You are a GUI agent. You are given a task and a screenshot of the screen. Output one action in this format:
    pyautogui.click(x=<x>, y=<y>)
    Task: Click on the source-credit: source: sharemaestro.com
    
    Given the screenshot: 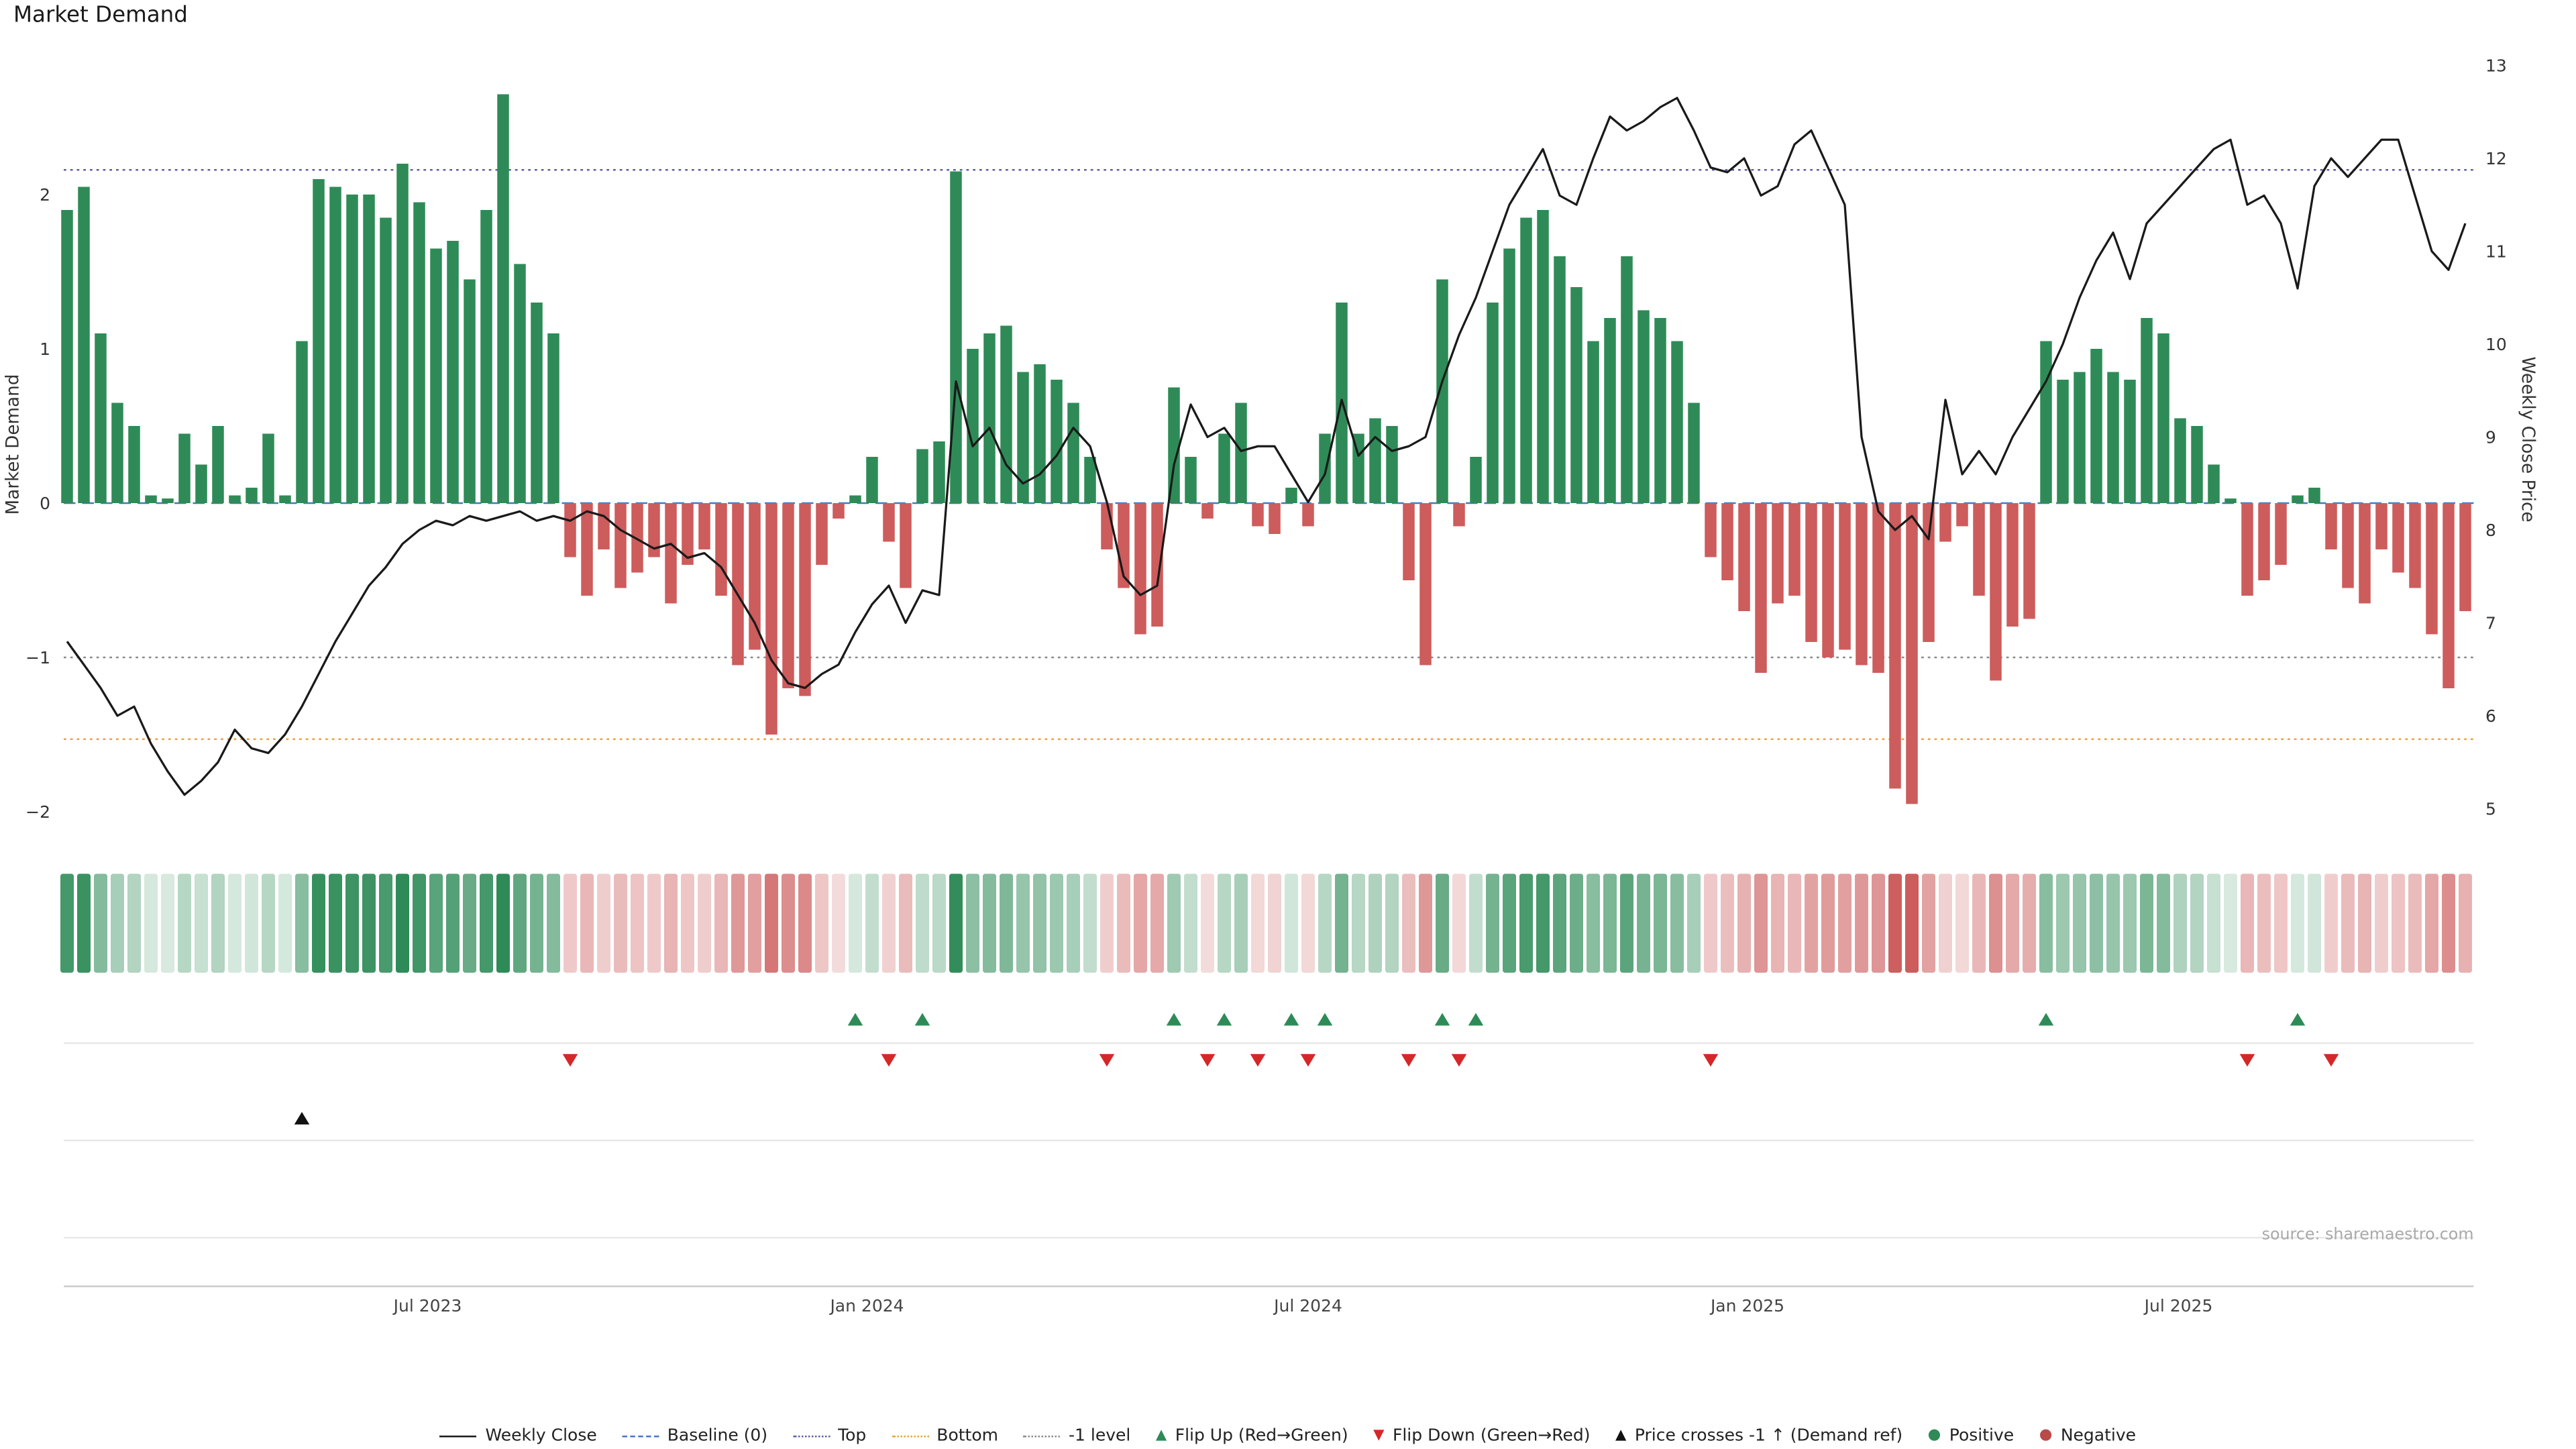 What is the action you would take?
    pyautogui.click(x=2367, y=1235)
    